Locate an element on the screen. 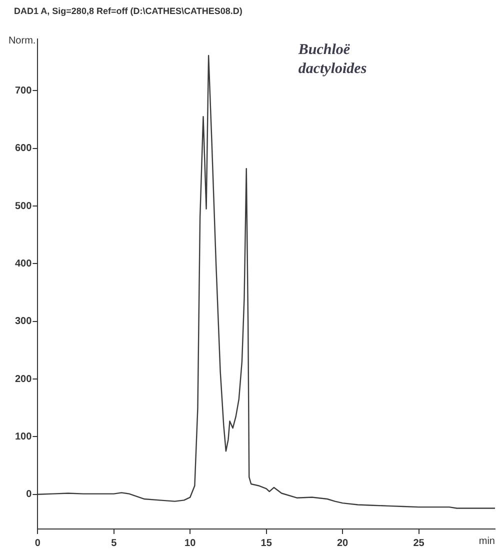  y-tick-label: 200 is located at coordinates (23, 379).